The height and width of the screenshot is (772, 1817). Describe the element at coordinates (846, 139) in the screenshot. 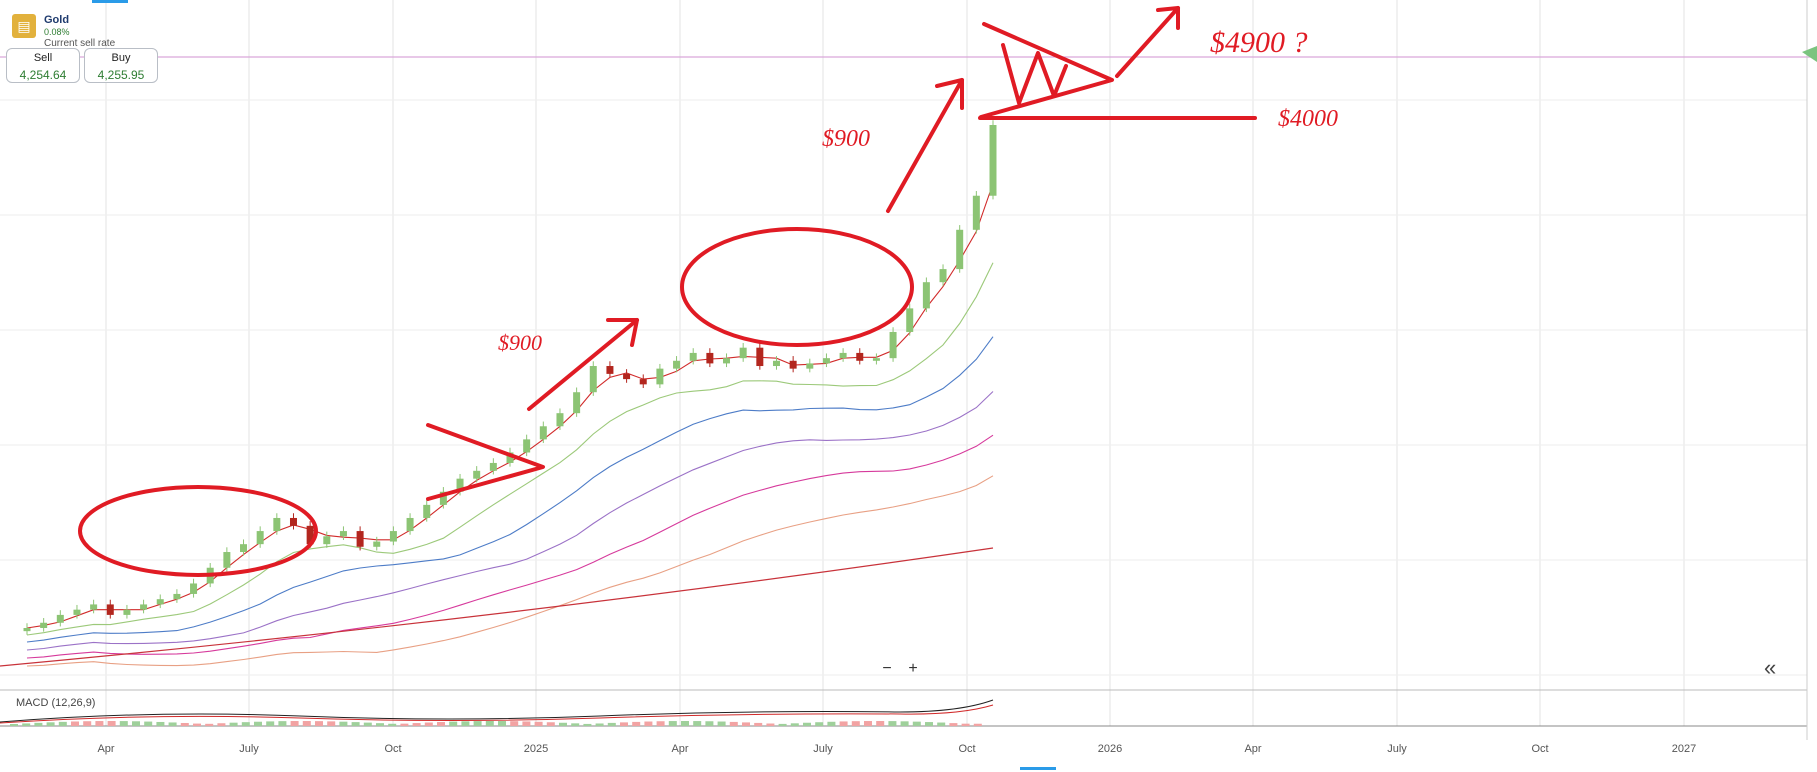

I see `annotation-move-2: $900` at that location.